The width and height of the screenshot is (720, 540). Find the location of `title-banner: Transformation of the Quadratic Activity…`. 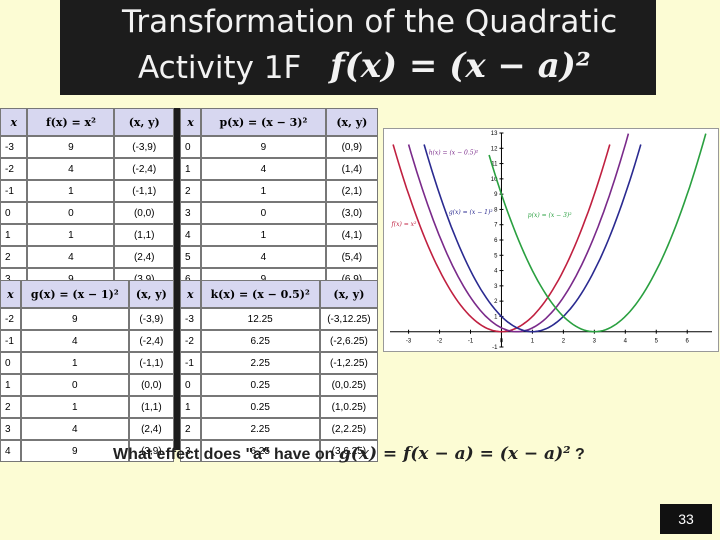

title-banner: Transformation of the Quadratic Activity… is located at coordinates (358, 47).